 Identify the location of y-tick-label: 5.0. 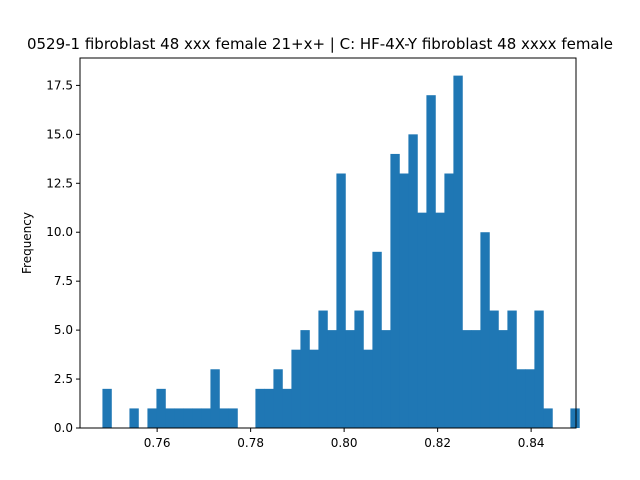
(63, 330).